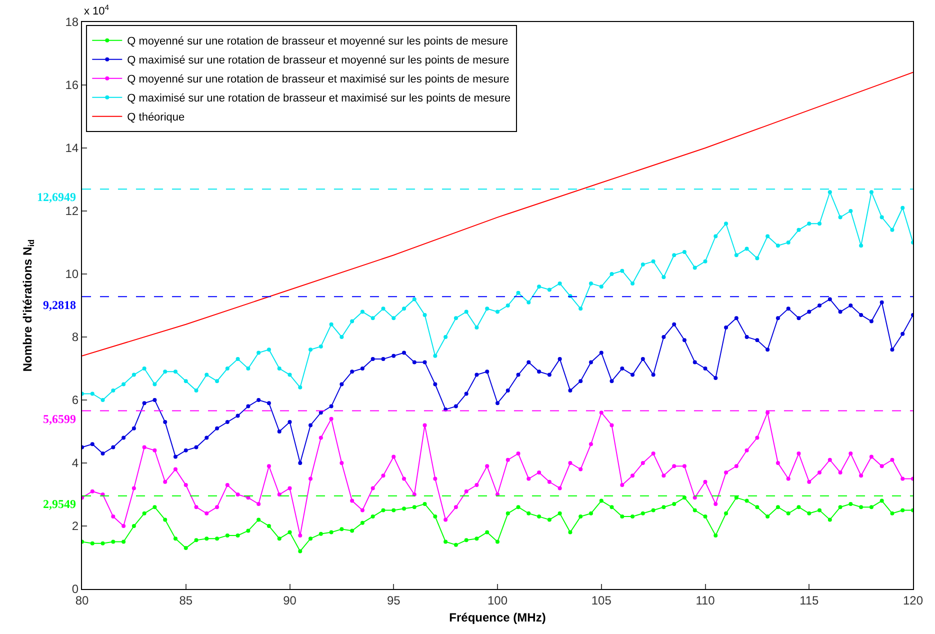 The width and height of the screenshot is (935, 634). What do you see at coordinates (72, 85) in the screenshot?
I see `y-tick-label: 16` at bounding box center [72, 85].